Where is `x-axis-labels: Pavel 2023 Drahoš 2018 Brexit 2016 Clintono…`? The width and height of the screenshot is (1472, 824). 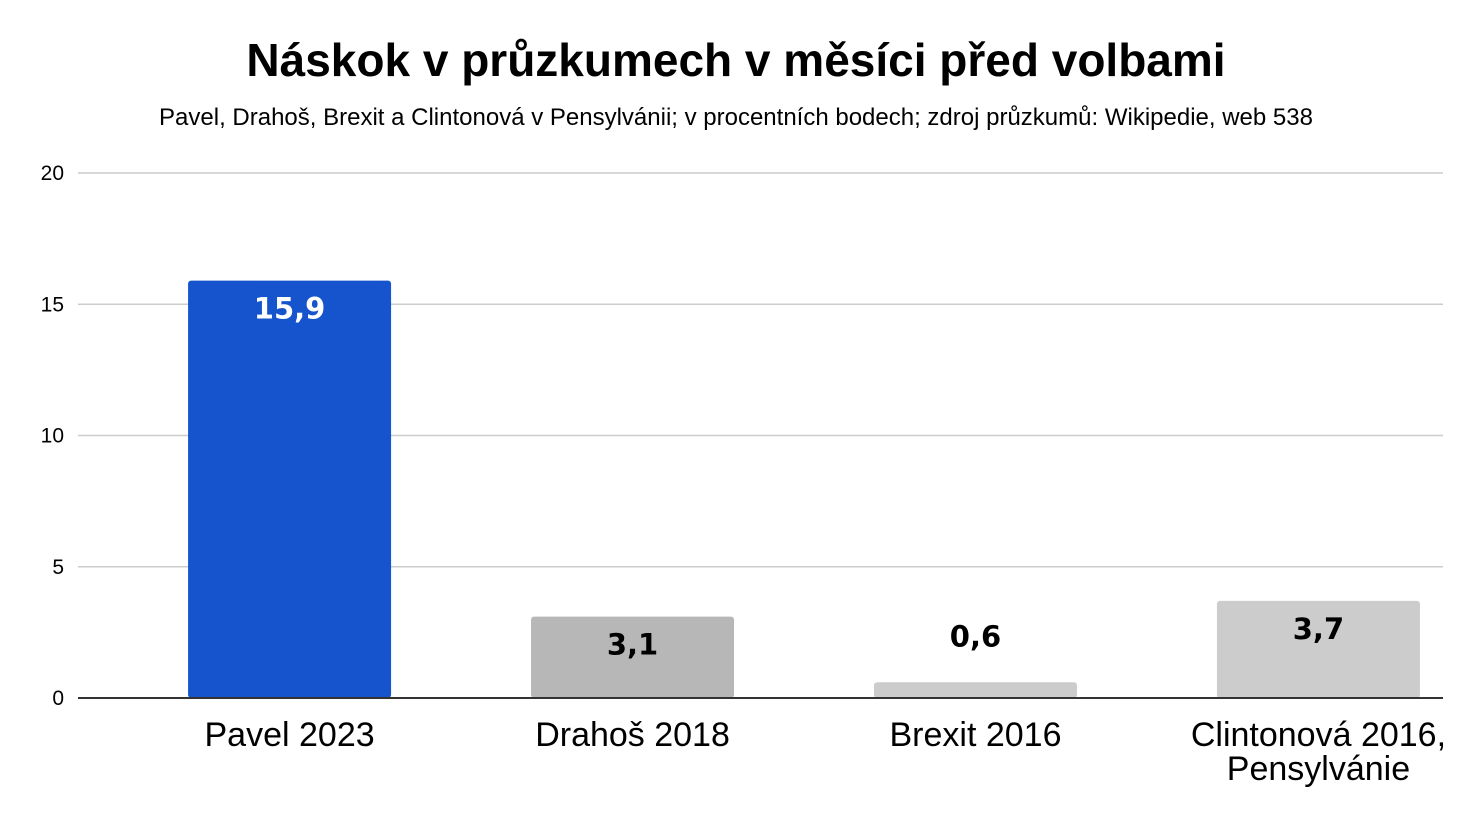
x-axis-labels: Pavel 2023 Drahoš 2018 Brexit 2016 Clintono… is located at coordinates (826, 752).